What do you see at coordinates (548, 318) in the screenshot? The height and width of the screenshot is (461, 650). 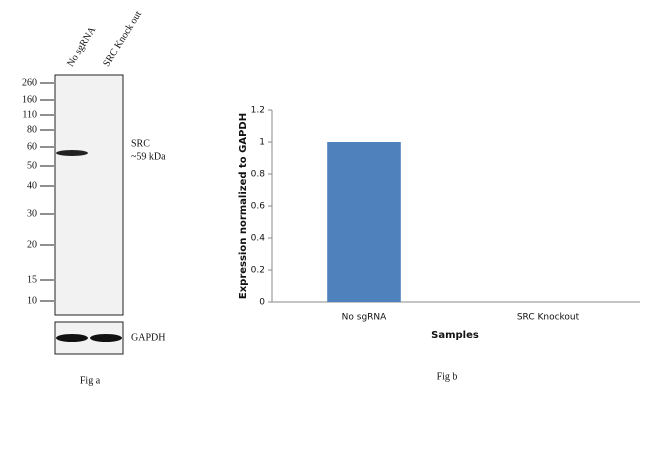 I see `x-tick-label: SRC Knockout` at bounding box center [548, 318].